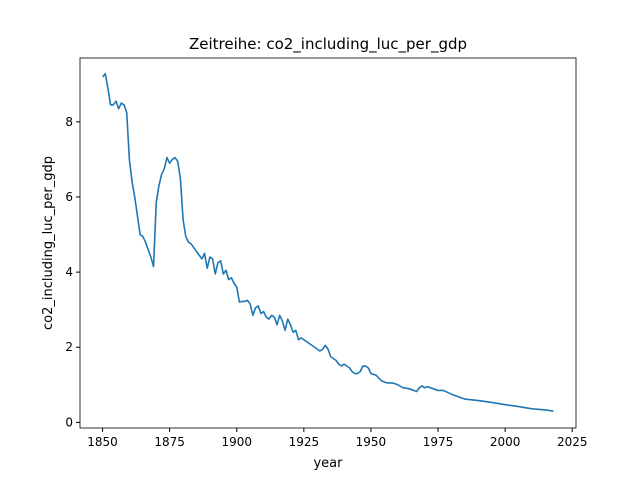 Image resolution: width=640 pixels, height=480 pixels. What do you see at coordinates (169, 442) in the screenshot?
I see `x-tick-label: 1875` at bounding box center [169, 442].